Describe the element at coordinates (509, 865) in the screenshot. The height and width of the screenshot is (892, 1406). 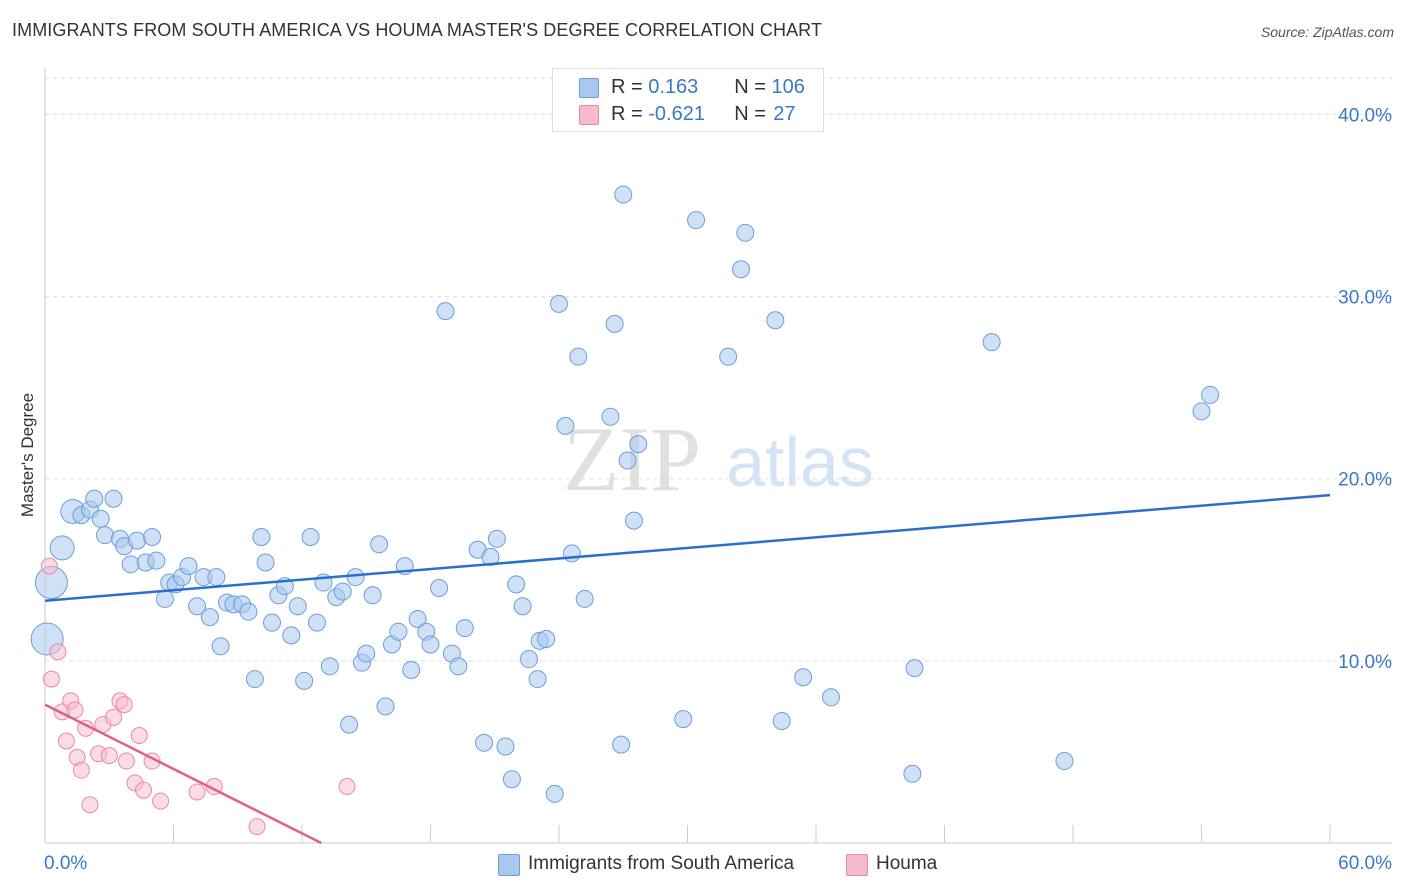
I see `bottom-legend-swatch-blue` at that location.